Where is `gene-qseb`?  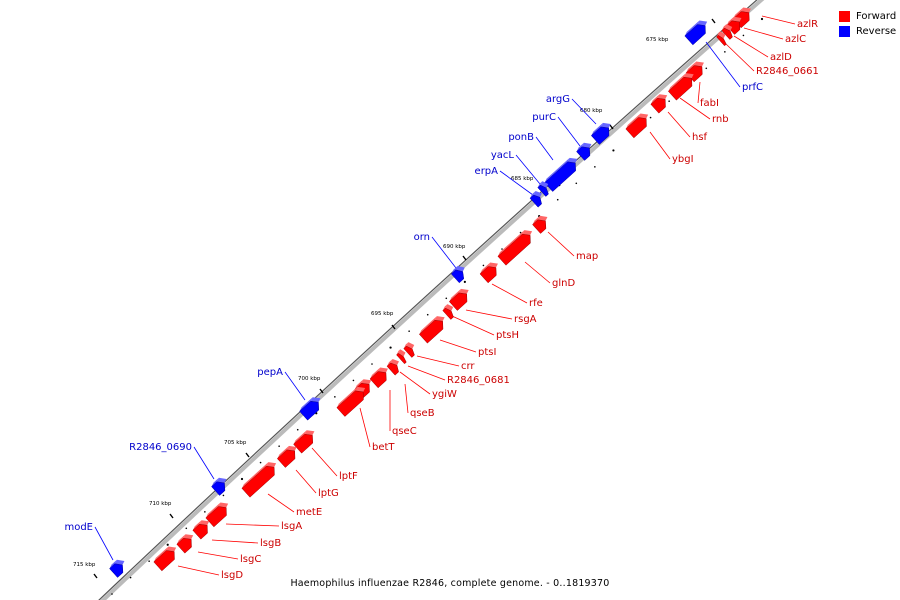 gene-qseb is located at coordinates (378, 378).